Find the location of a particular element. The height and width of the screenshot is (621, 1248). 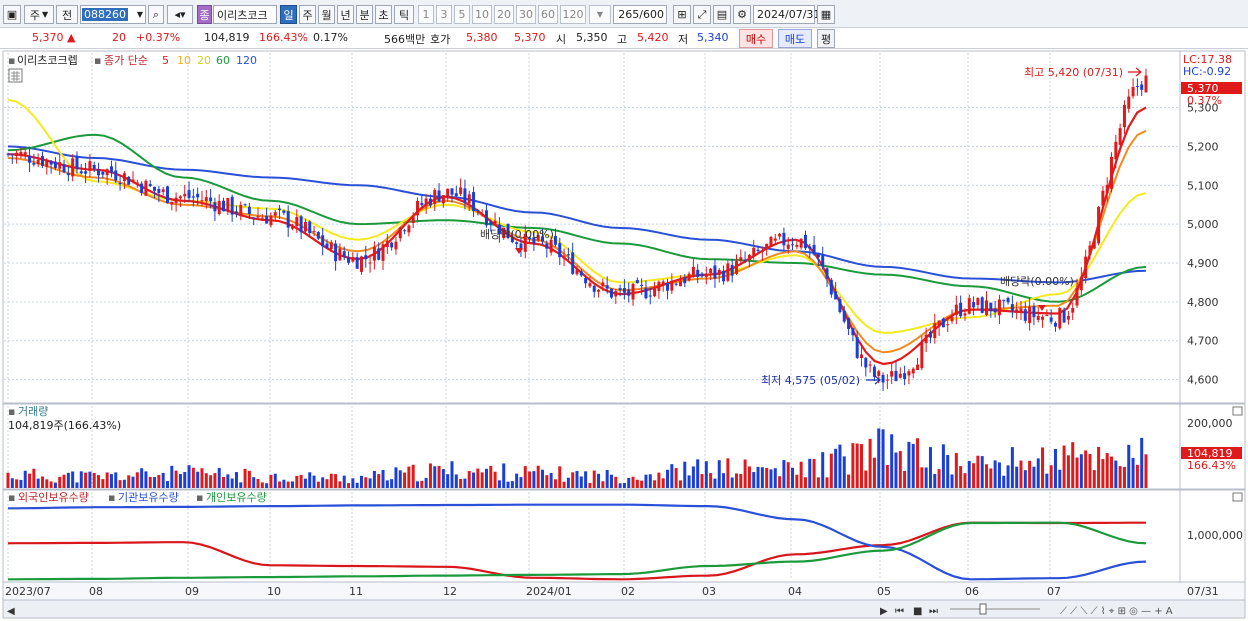

interval-label: 20 is located at coordinates (504, 14).